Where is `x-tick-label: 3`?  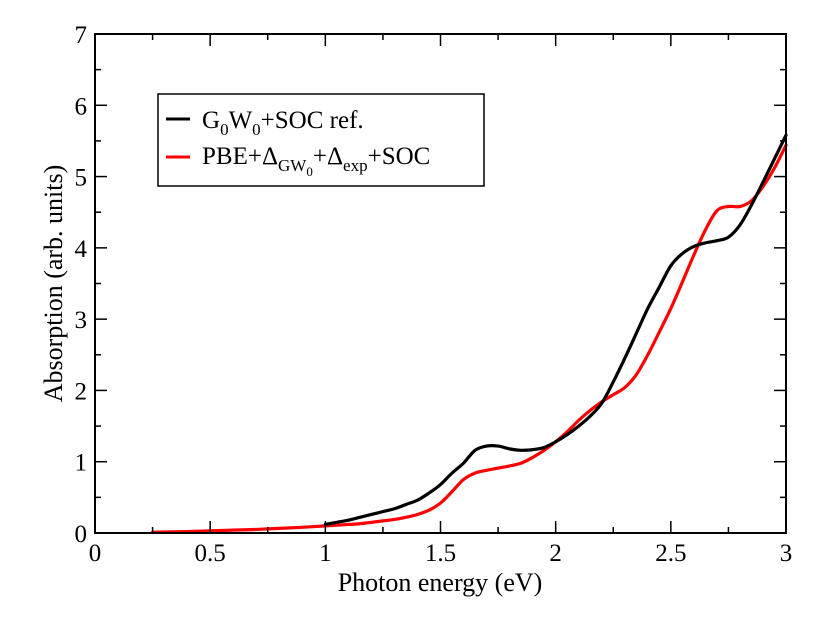
x-tick-label: 3 is located at coordinates (786, 553).